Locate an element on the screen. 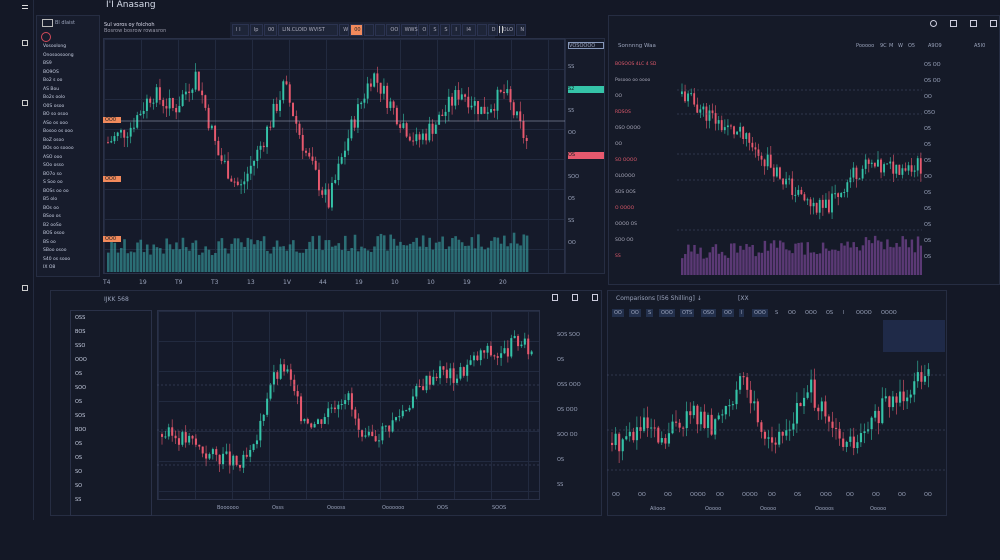 This screenshot has height=560, width=1000. layout-icon is located at coordinates (555, 297).